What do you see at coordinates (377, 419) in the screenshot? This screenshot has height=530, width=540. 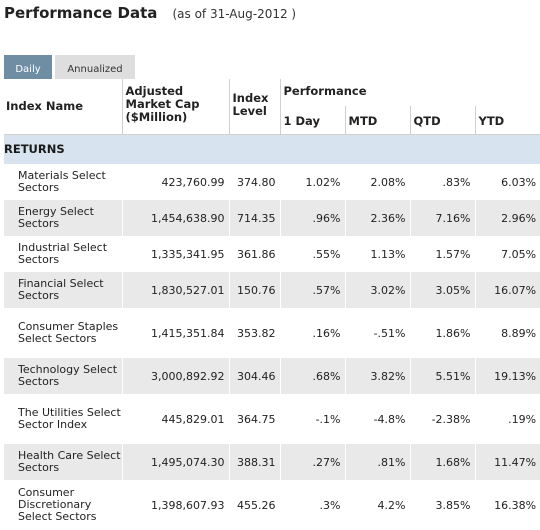 I see `perf-mtd: -4.8%` at bounding box center [377, 419].